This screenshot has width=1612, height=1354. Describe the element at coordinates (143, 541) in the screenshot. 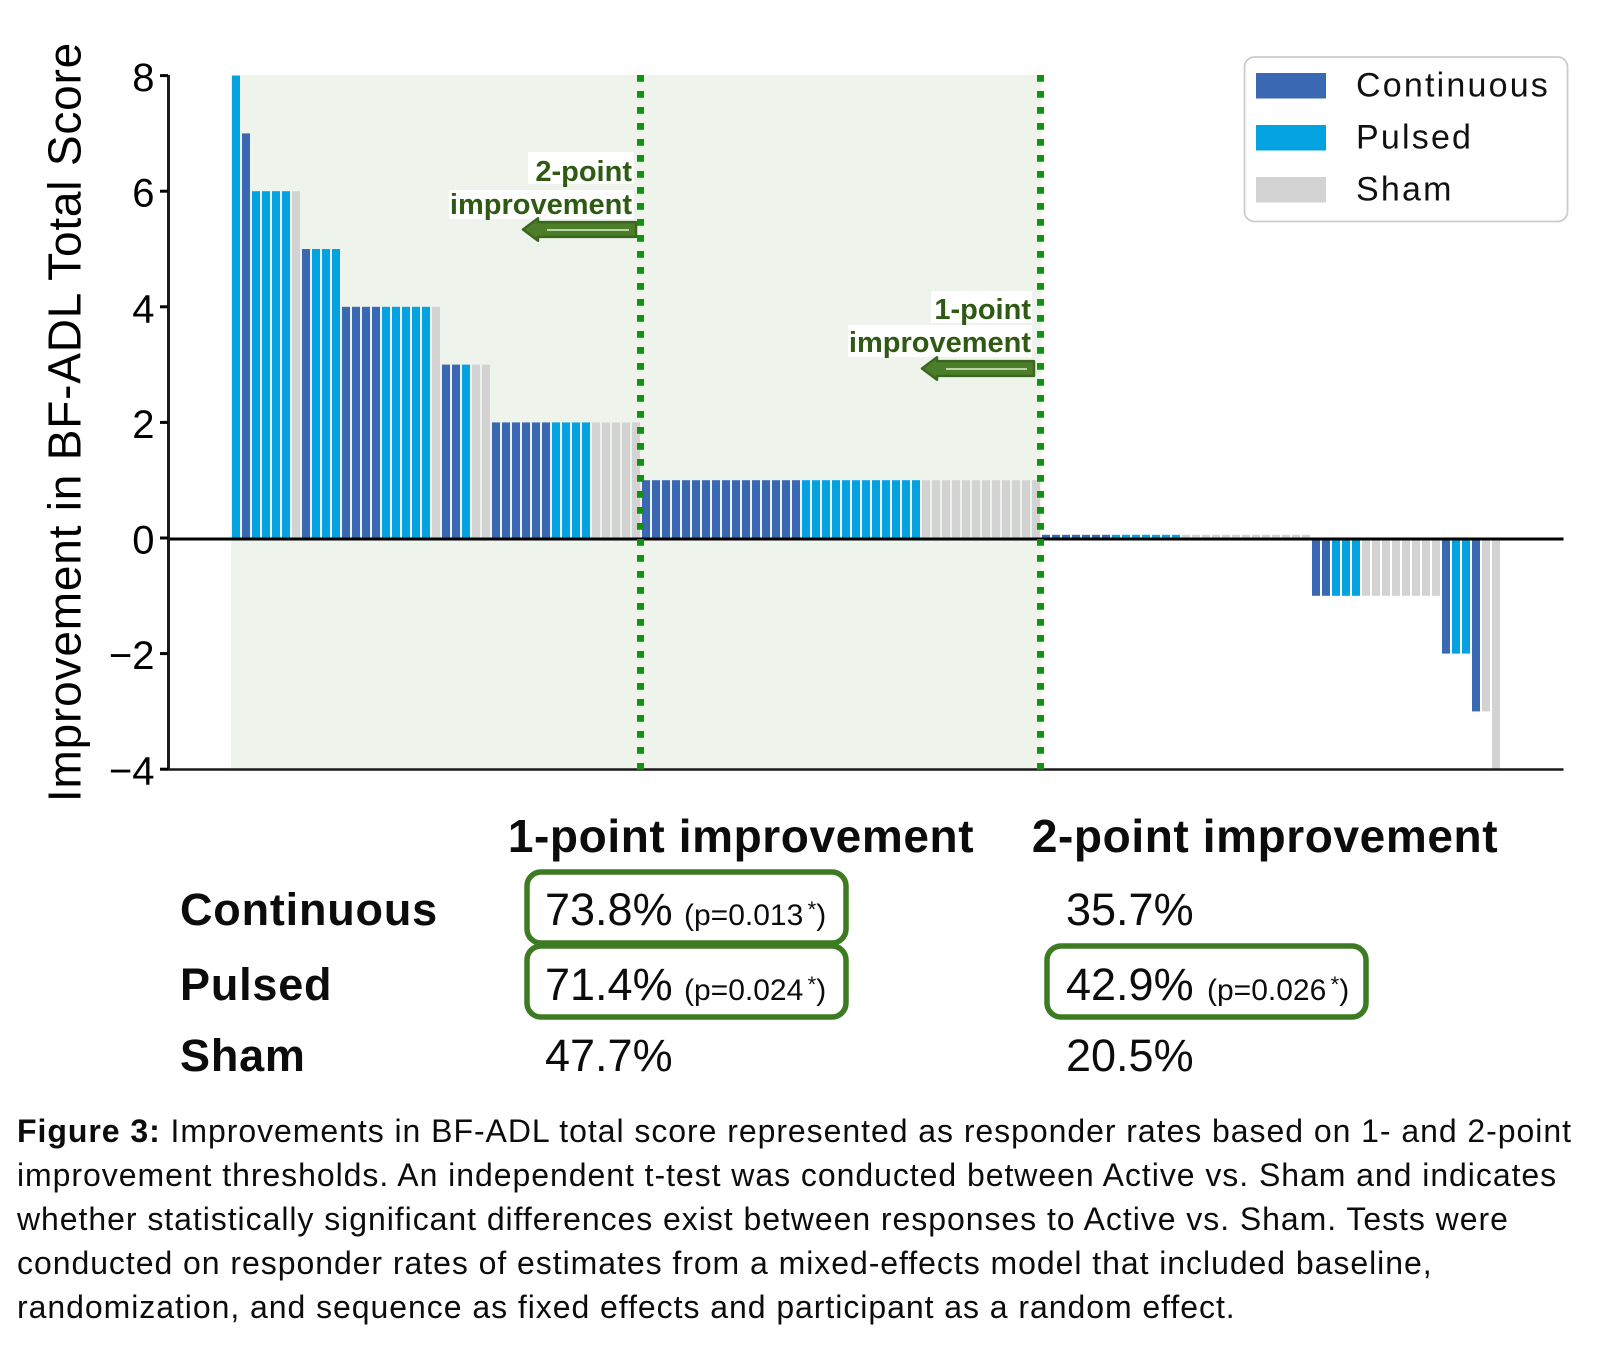

I see `svg-text: 0` at that location.